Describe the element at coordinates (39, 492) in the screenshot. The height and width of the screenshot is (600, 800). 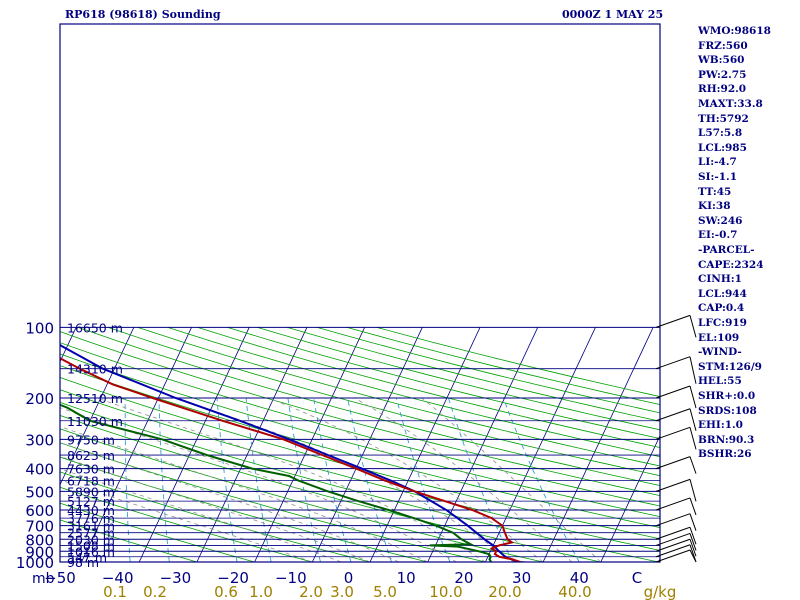
I see `pressure-tick-label: 500` at that location.